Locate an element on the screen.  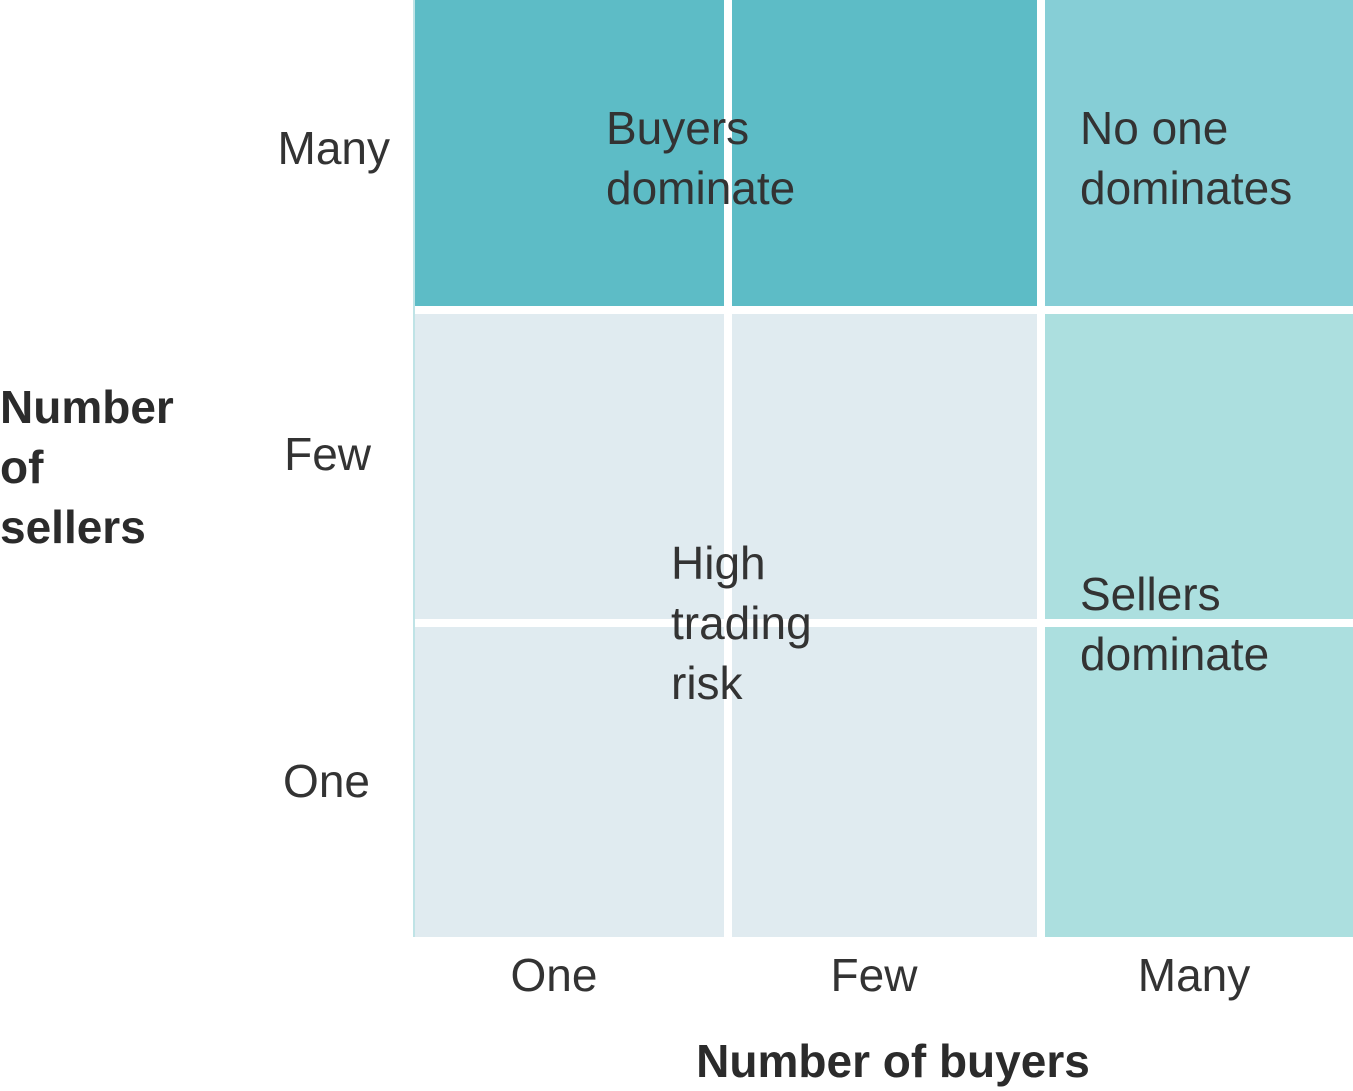
y-label: Many is located at coordinates (333, 148).